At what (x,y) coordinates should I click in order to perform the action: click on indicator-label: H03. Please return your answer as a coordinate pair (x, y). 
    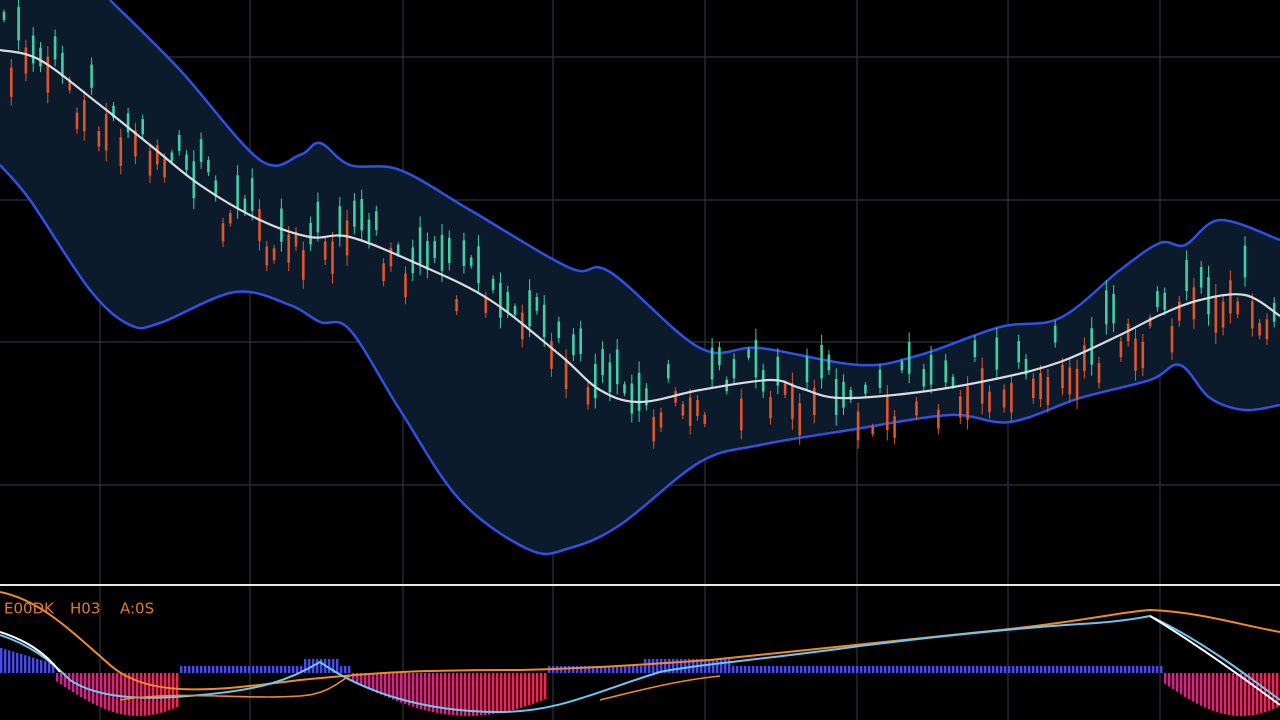
    Looking at the image, I should click on (85, 609).